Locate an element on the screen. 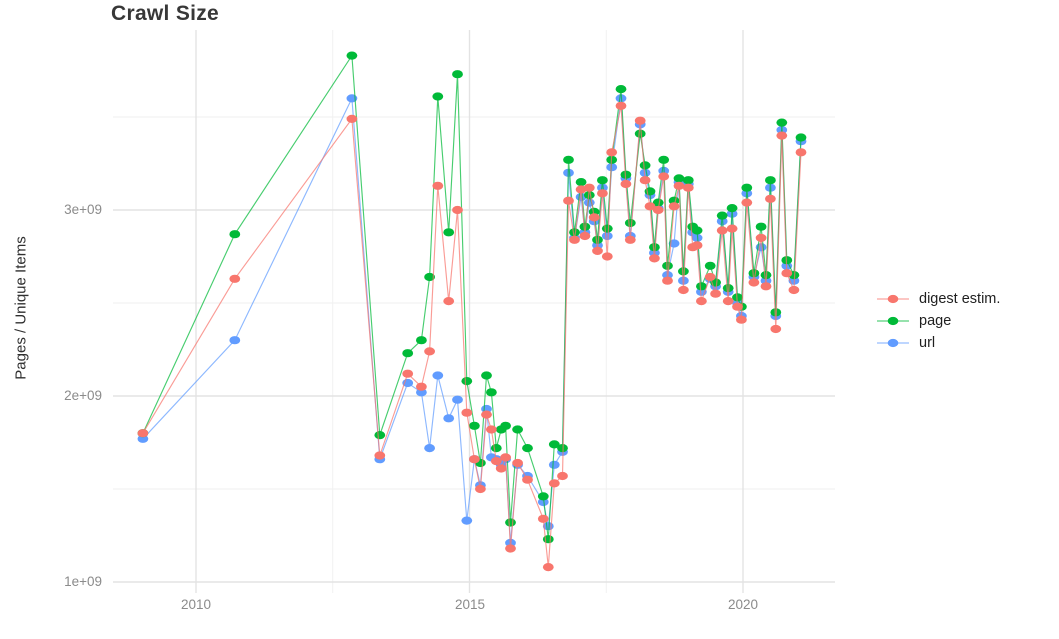 The height and width of the screenshot is (639, 1059). y-tick-2e09: 2e+09 is located at coordinates (83, 395).